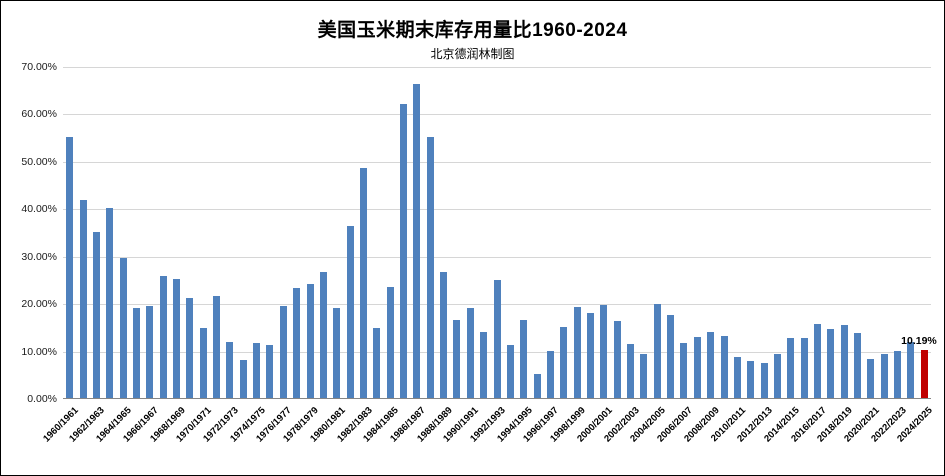 The height and width of the screenshot is (476, 945). I want to click on y-axis-tick-label: 30.00%, so click(39, 256).